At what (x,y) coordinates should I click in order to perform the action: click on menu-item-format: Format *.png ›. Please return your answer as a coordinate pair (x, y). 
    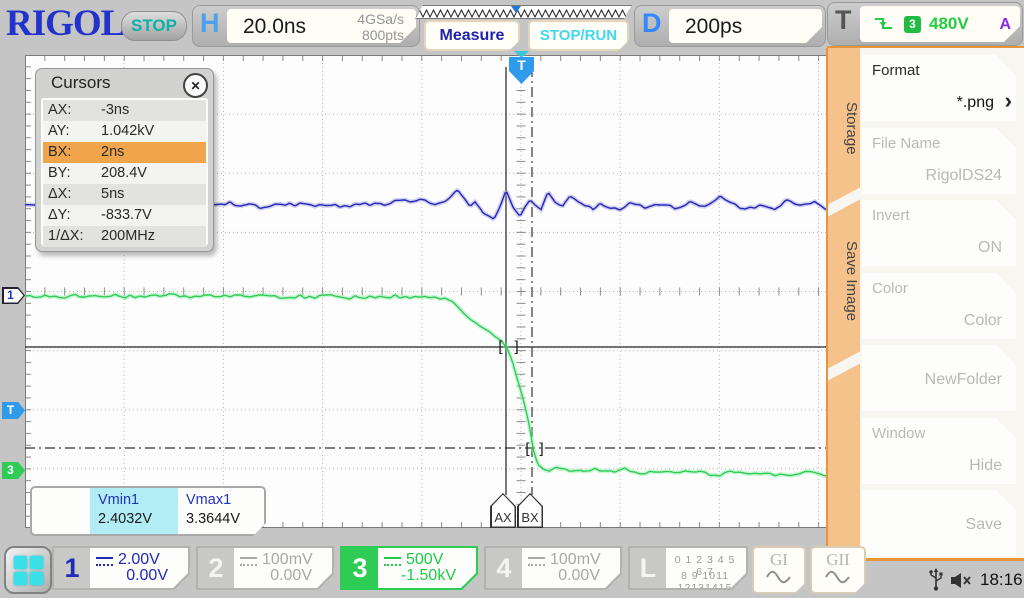
    Looking at the image, I should click on (939, 88).